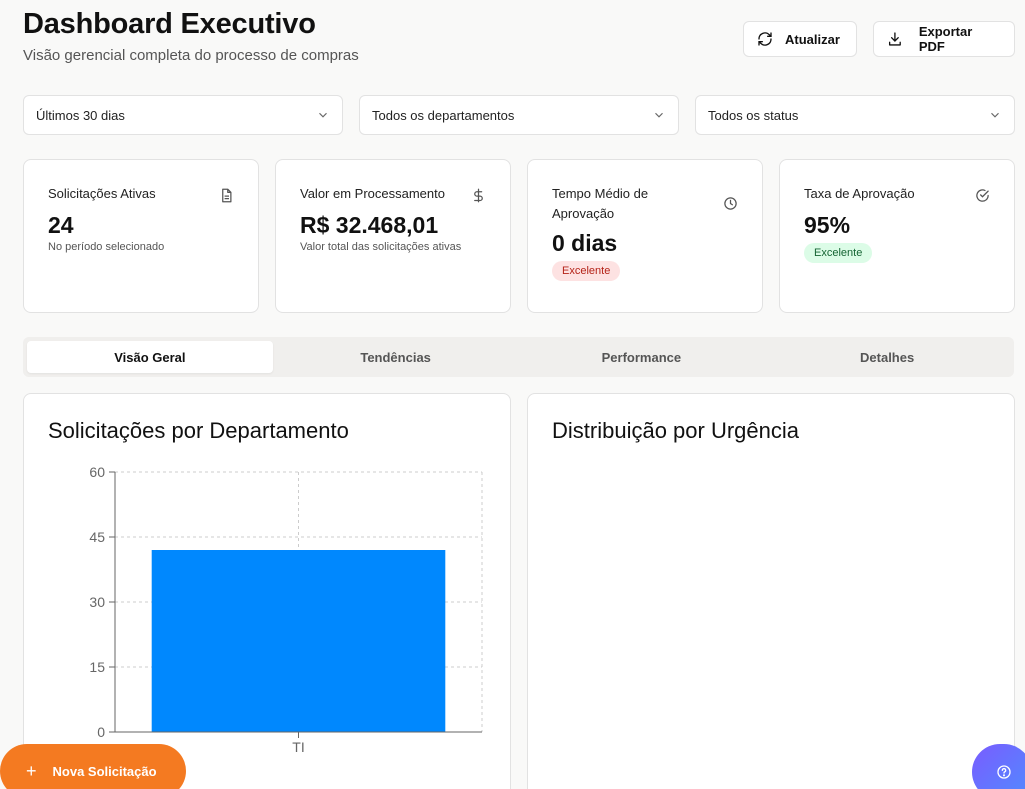 This screenshot has width=1025, height=789. I want to click on help-button, so click(998, 766).